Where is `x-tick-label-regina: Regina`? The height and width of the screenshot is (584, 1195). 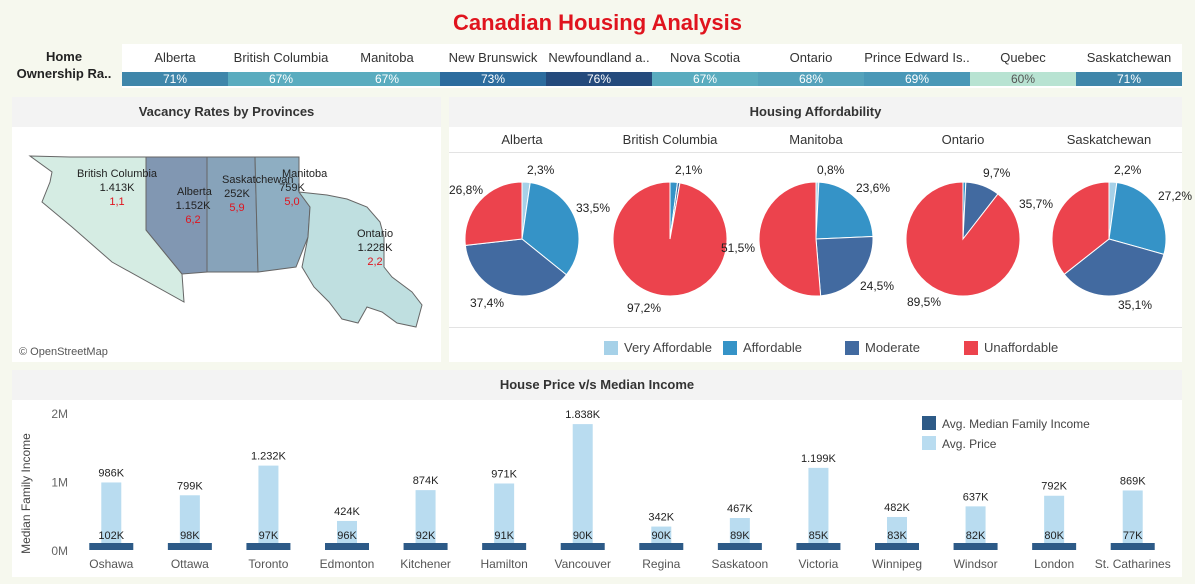 x-tick-label-regina: Regina is located at coordinates (661, 564).